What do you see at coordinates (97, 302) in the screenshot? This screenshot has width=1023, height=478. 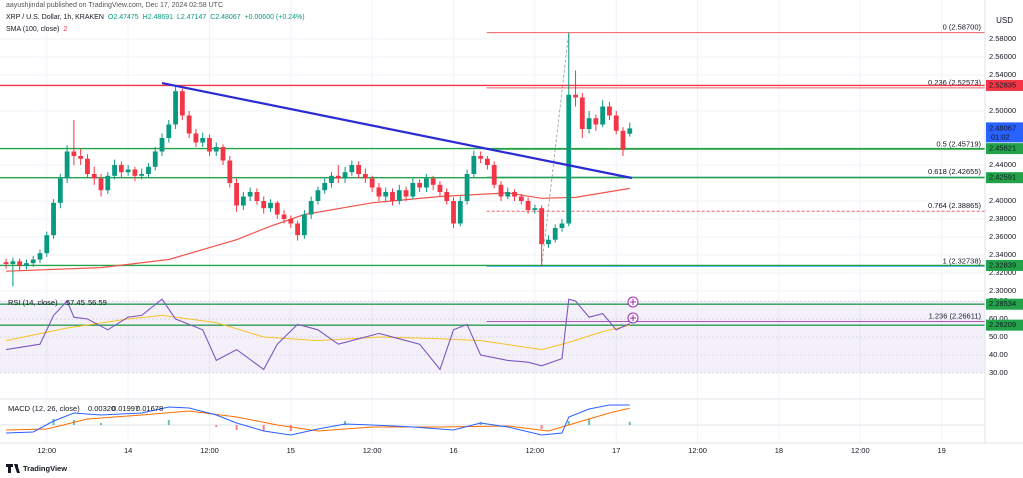 I see `rsi-ma-value: 56.59` at bounding box center [97, 302].